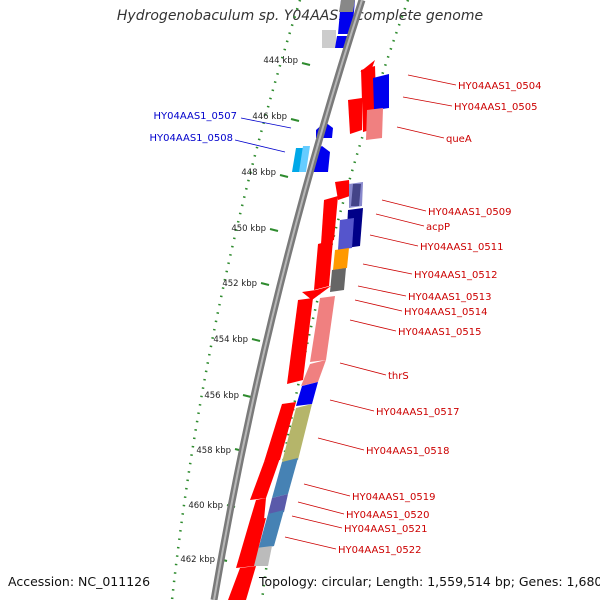 This screenshot has width=600, height=600. I want to click on tick-label: 456 kbp, so click(221, 396).